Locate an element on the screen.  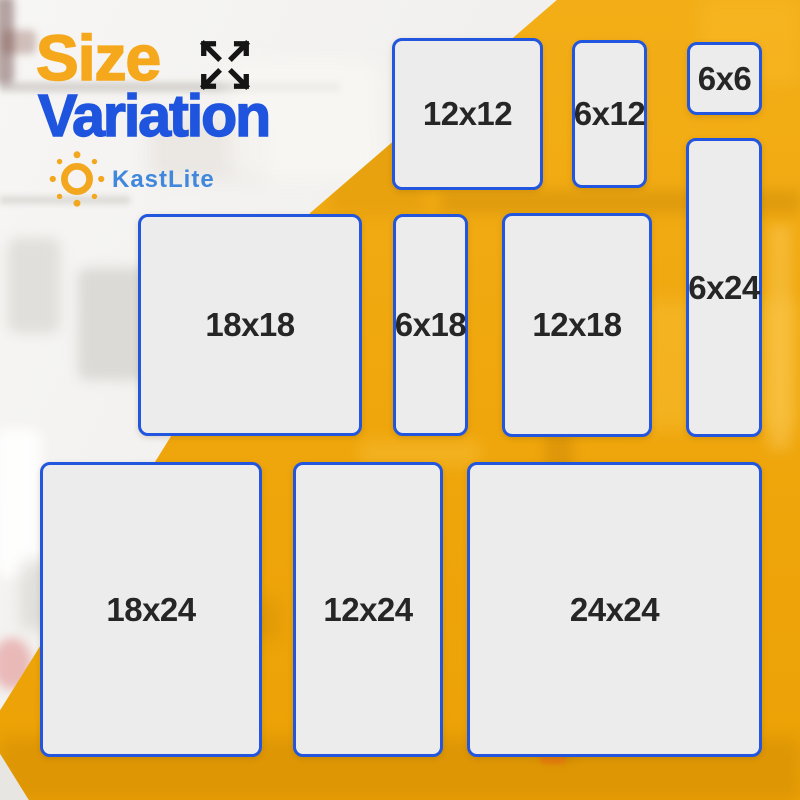
size-tile-label: 6x12 is located at coordinates (609, 113).